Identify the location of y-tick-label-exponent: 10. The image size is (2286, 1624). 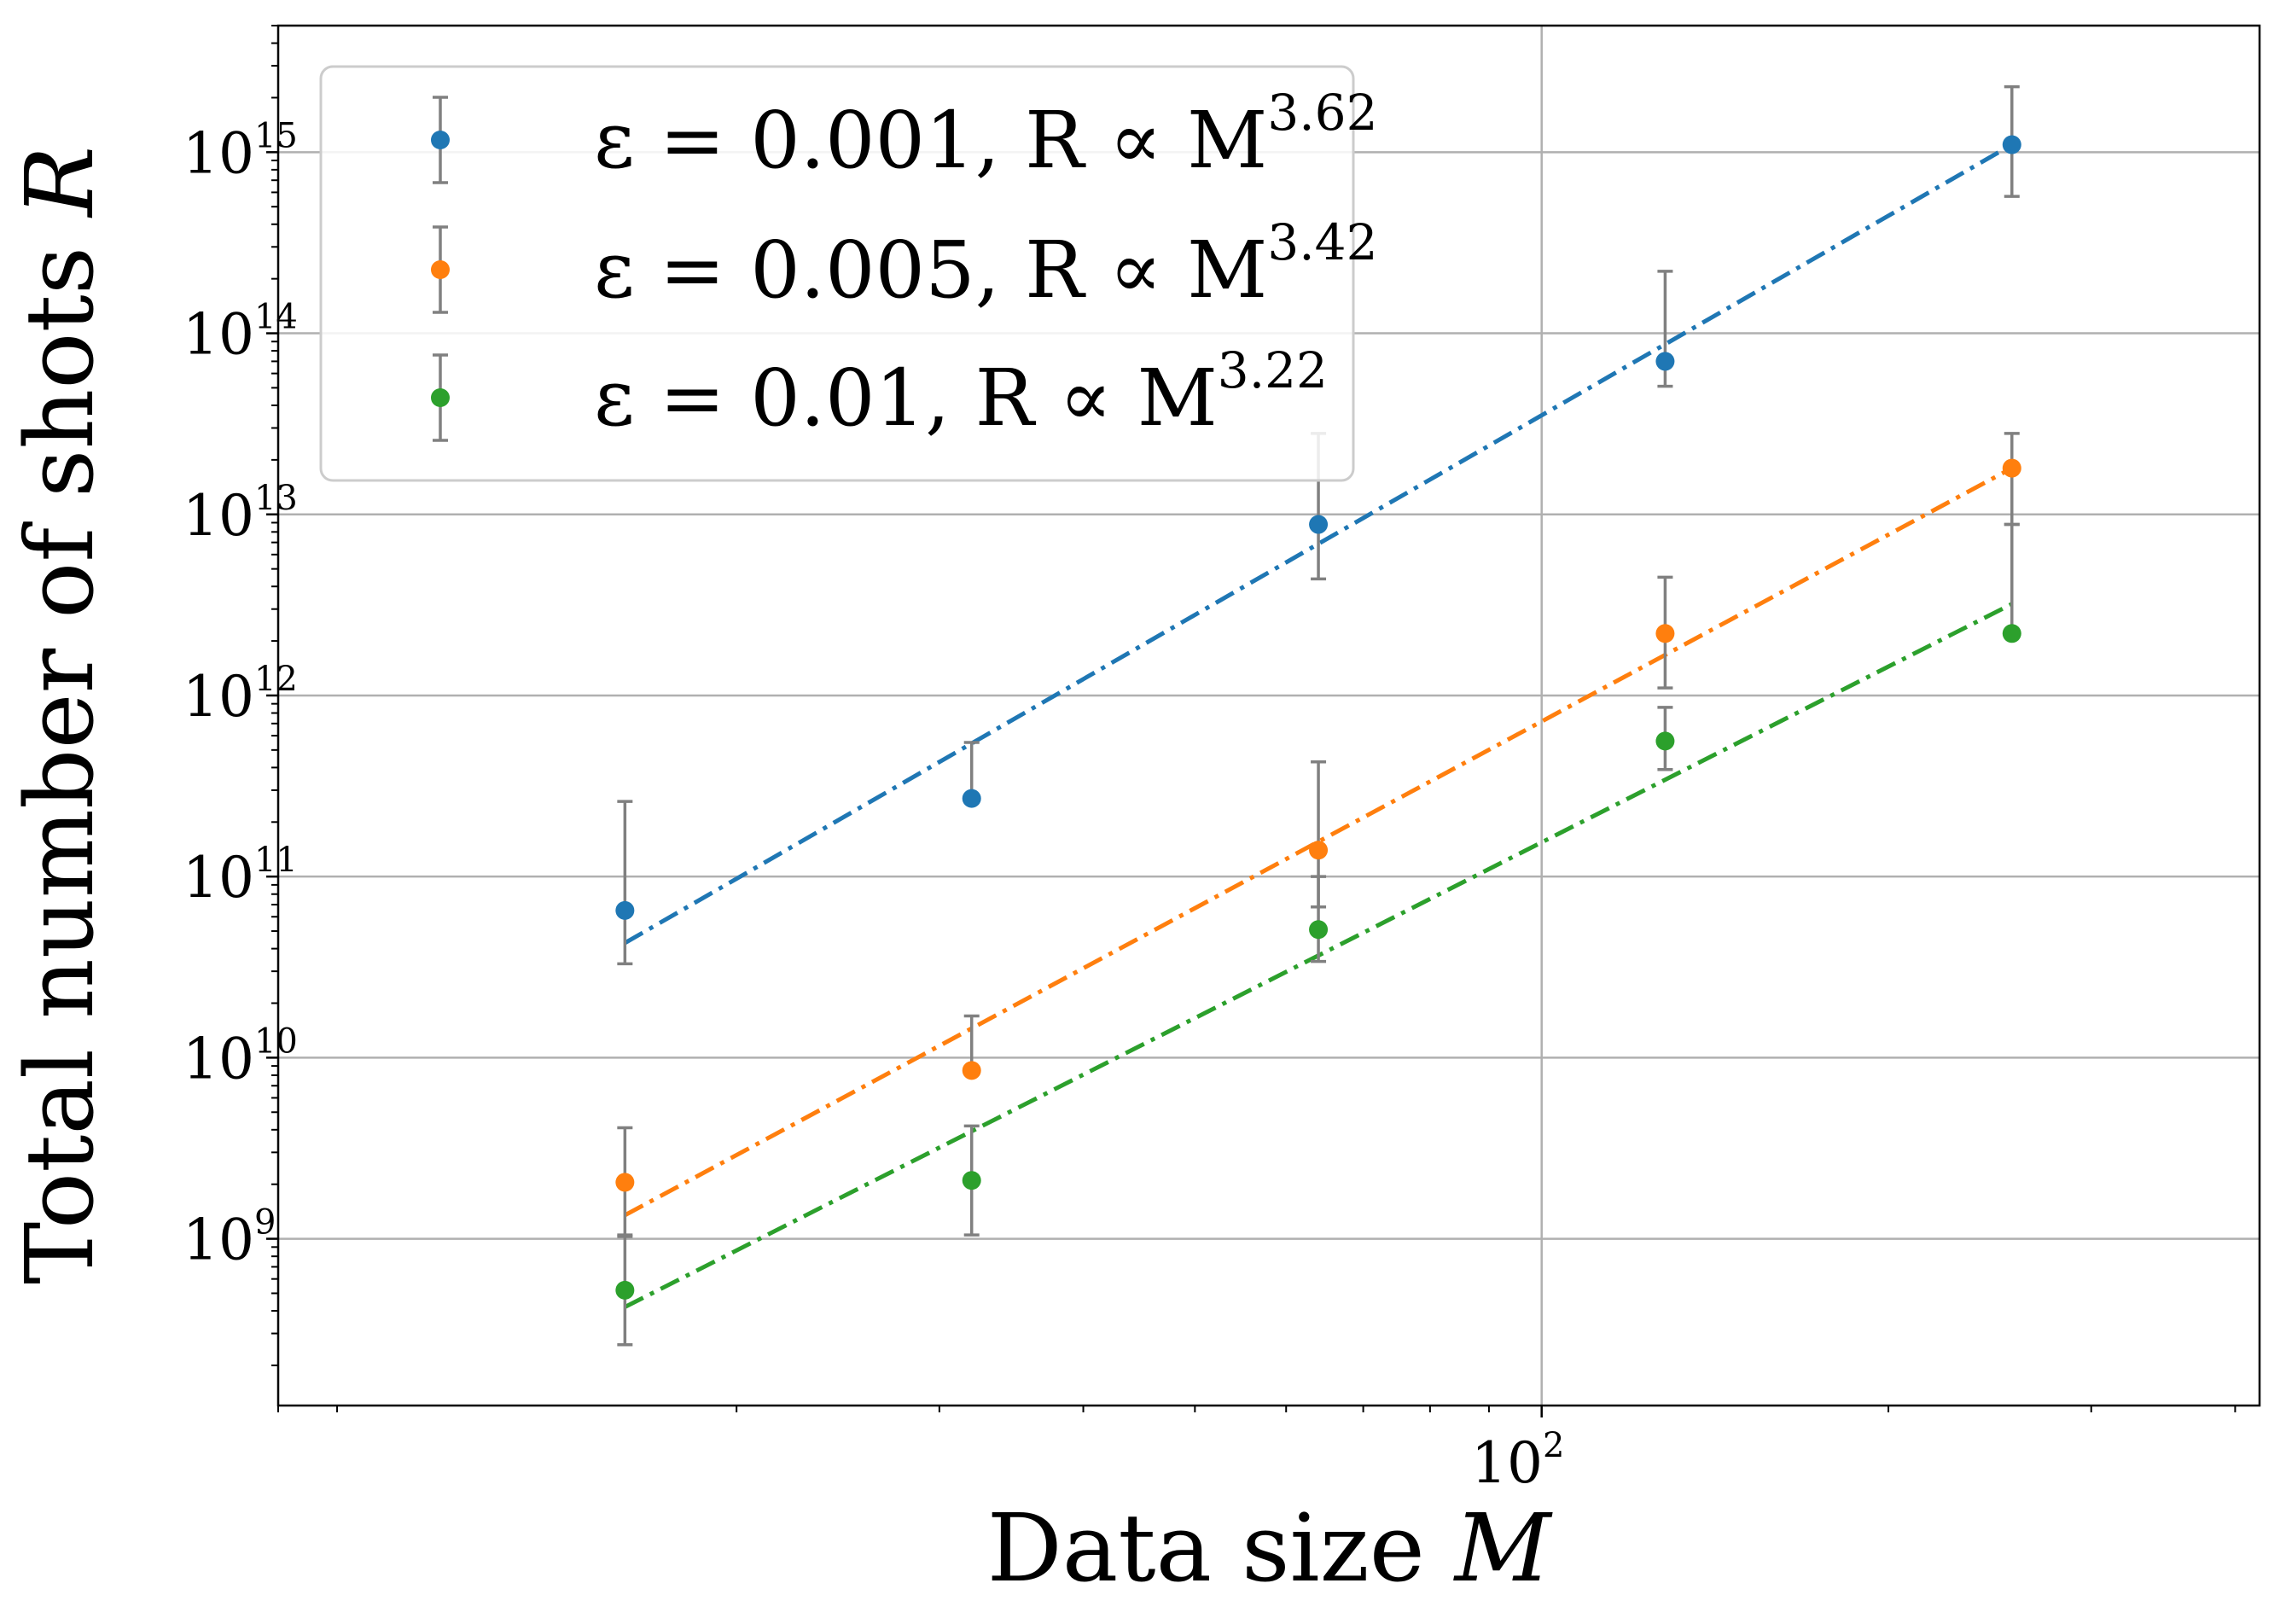
(276, 1042).